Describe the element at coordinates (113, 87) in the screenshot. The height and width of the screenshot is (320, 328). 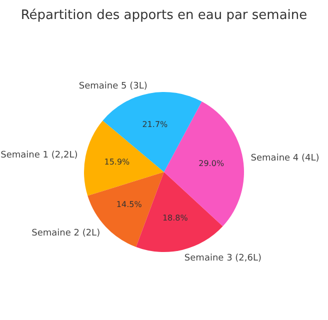
I see `slice-label: Semaine 5 (3L)` at that location.